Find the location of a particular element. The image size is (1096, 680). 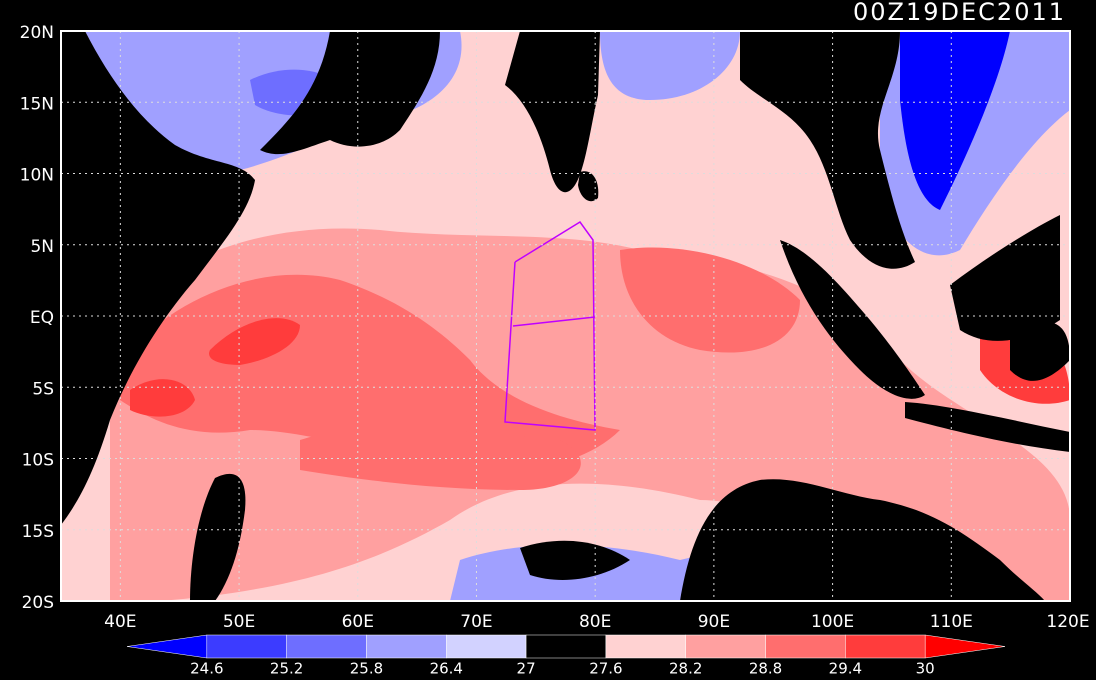

madagascar is located at coordinates (218, 537).